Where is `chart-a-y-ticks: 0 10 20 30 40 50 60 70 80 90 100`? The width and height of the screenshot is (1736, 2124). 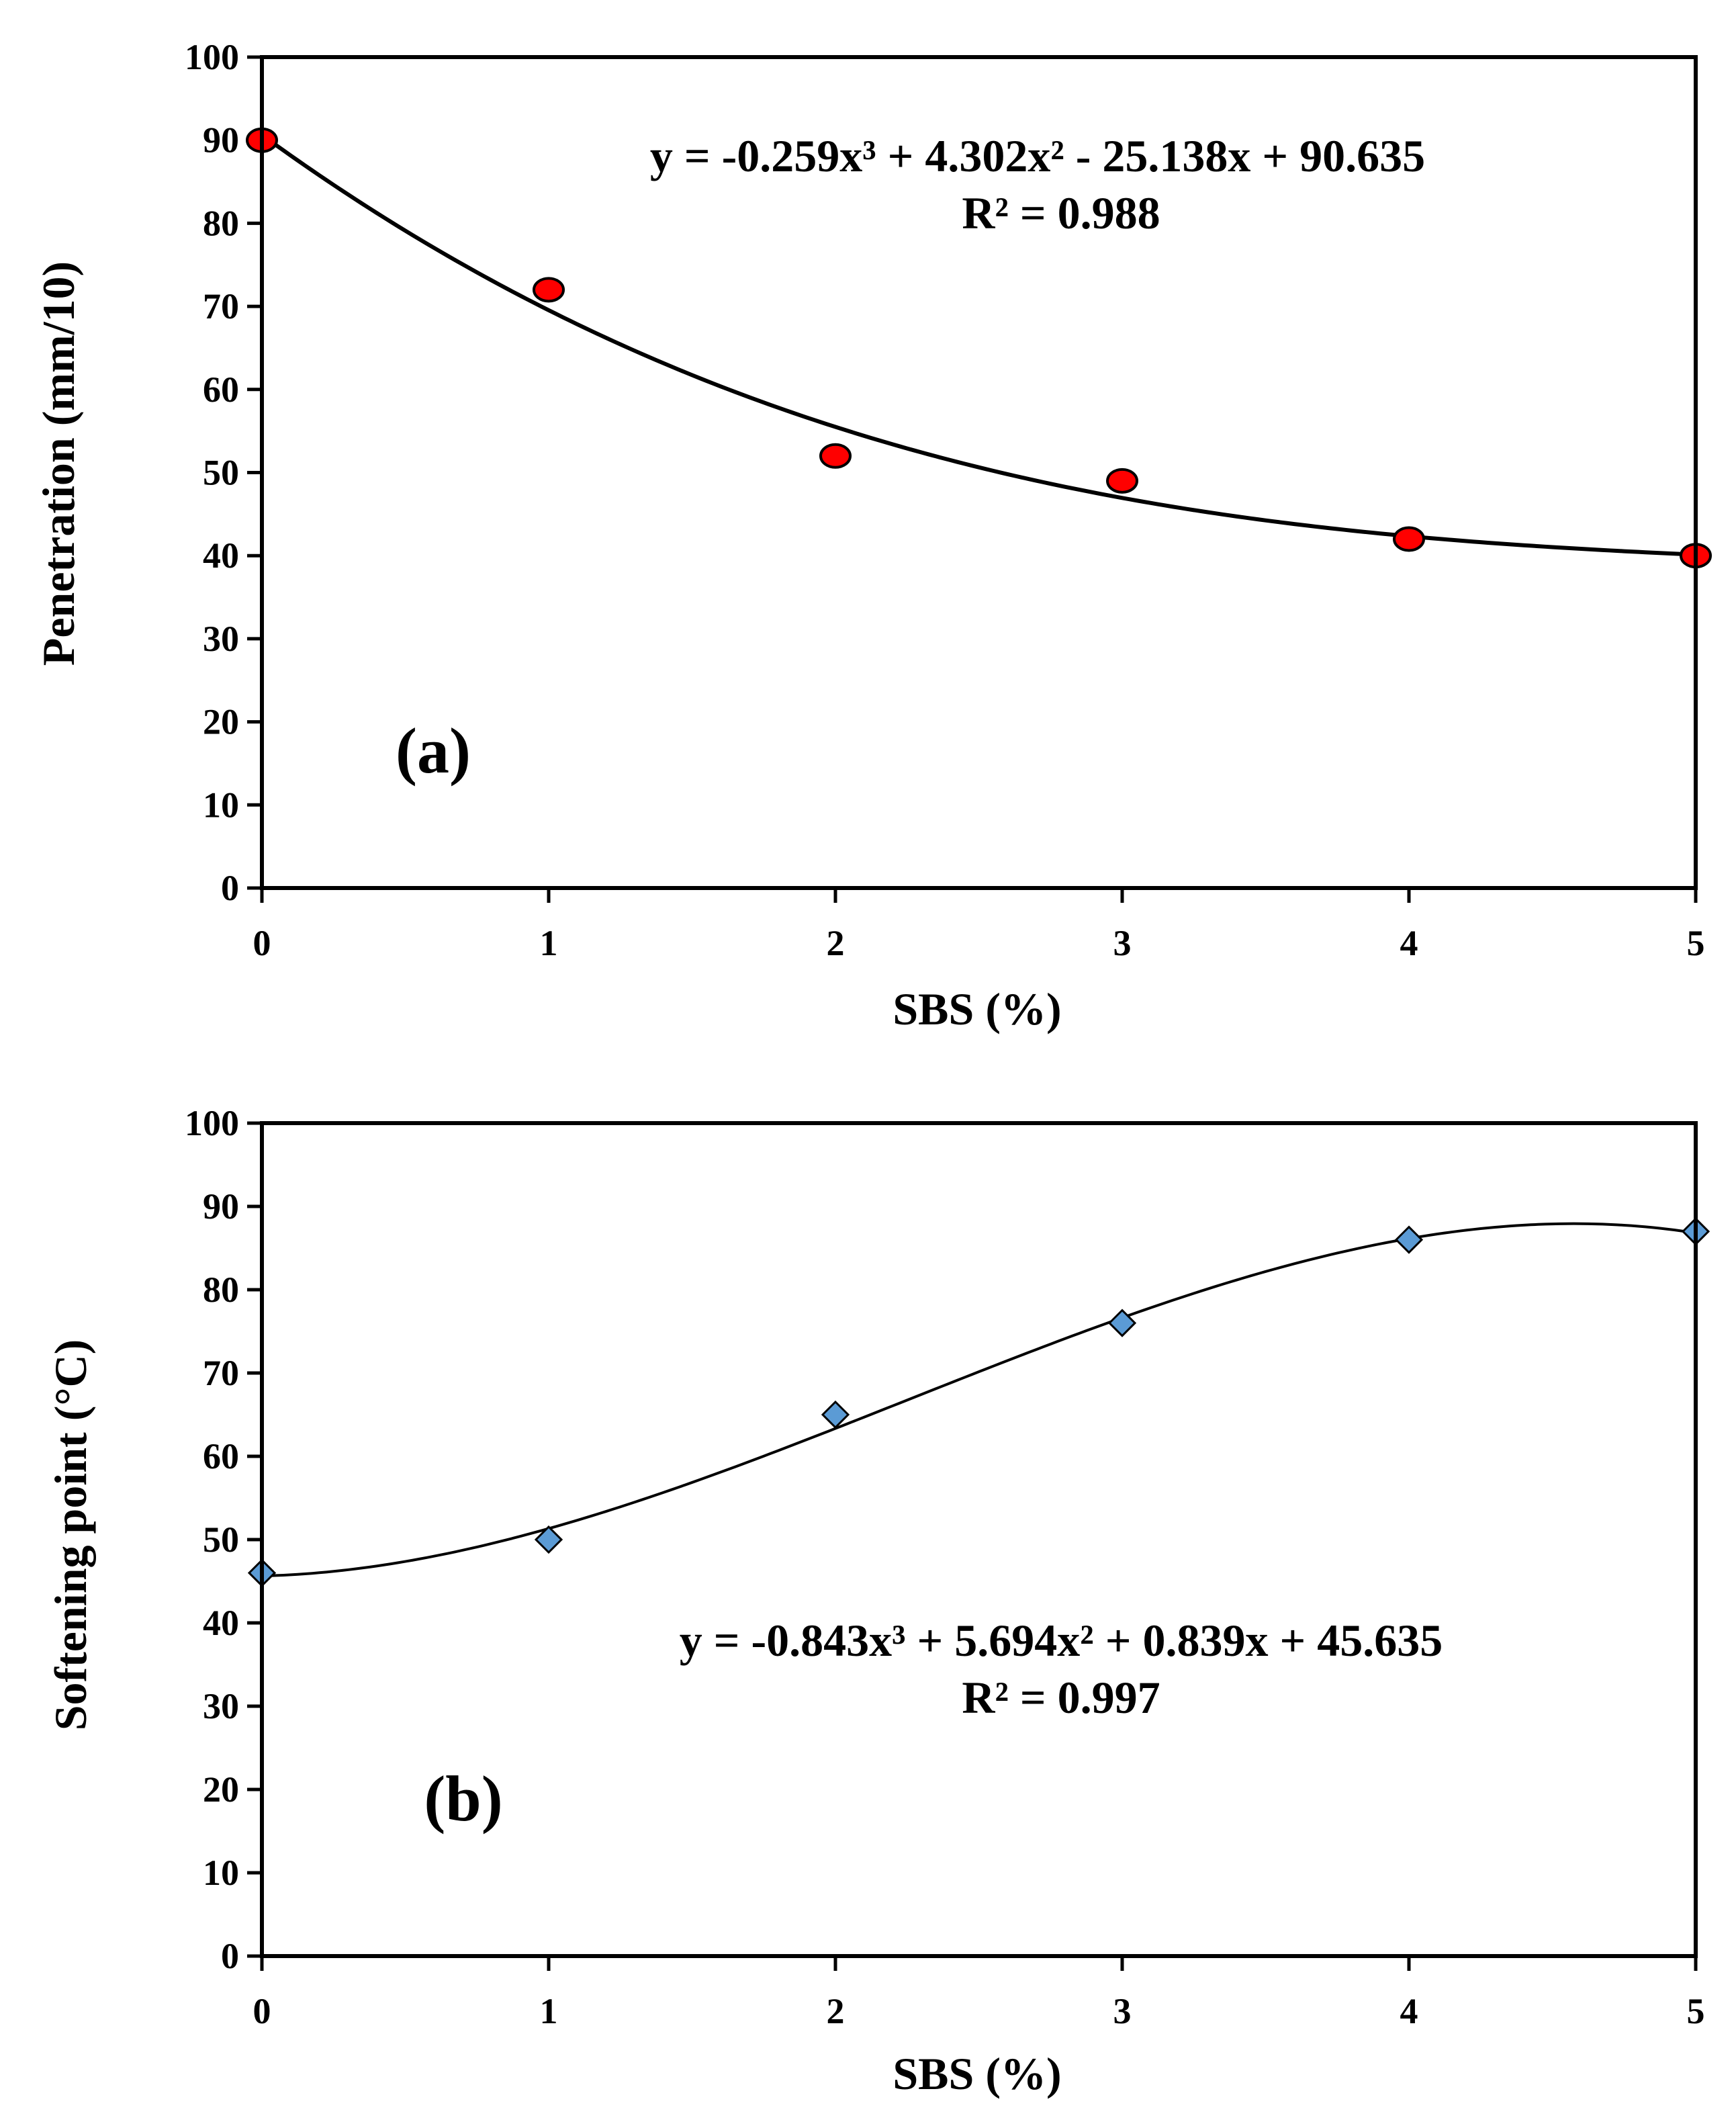 chart-a-y-ticks: 0 10 20 30 40 50 60 70 80 90 100 is located at coordinates (224, 472).